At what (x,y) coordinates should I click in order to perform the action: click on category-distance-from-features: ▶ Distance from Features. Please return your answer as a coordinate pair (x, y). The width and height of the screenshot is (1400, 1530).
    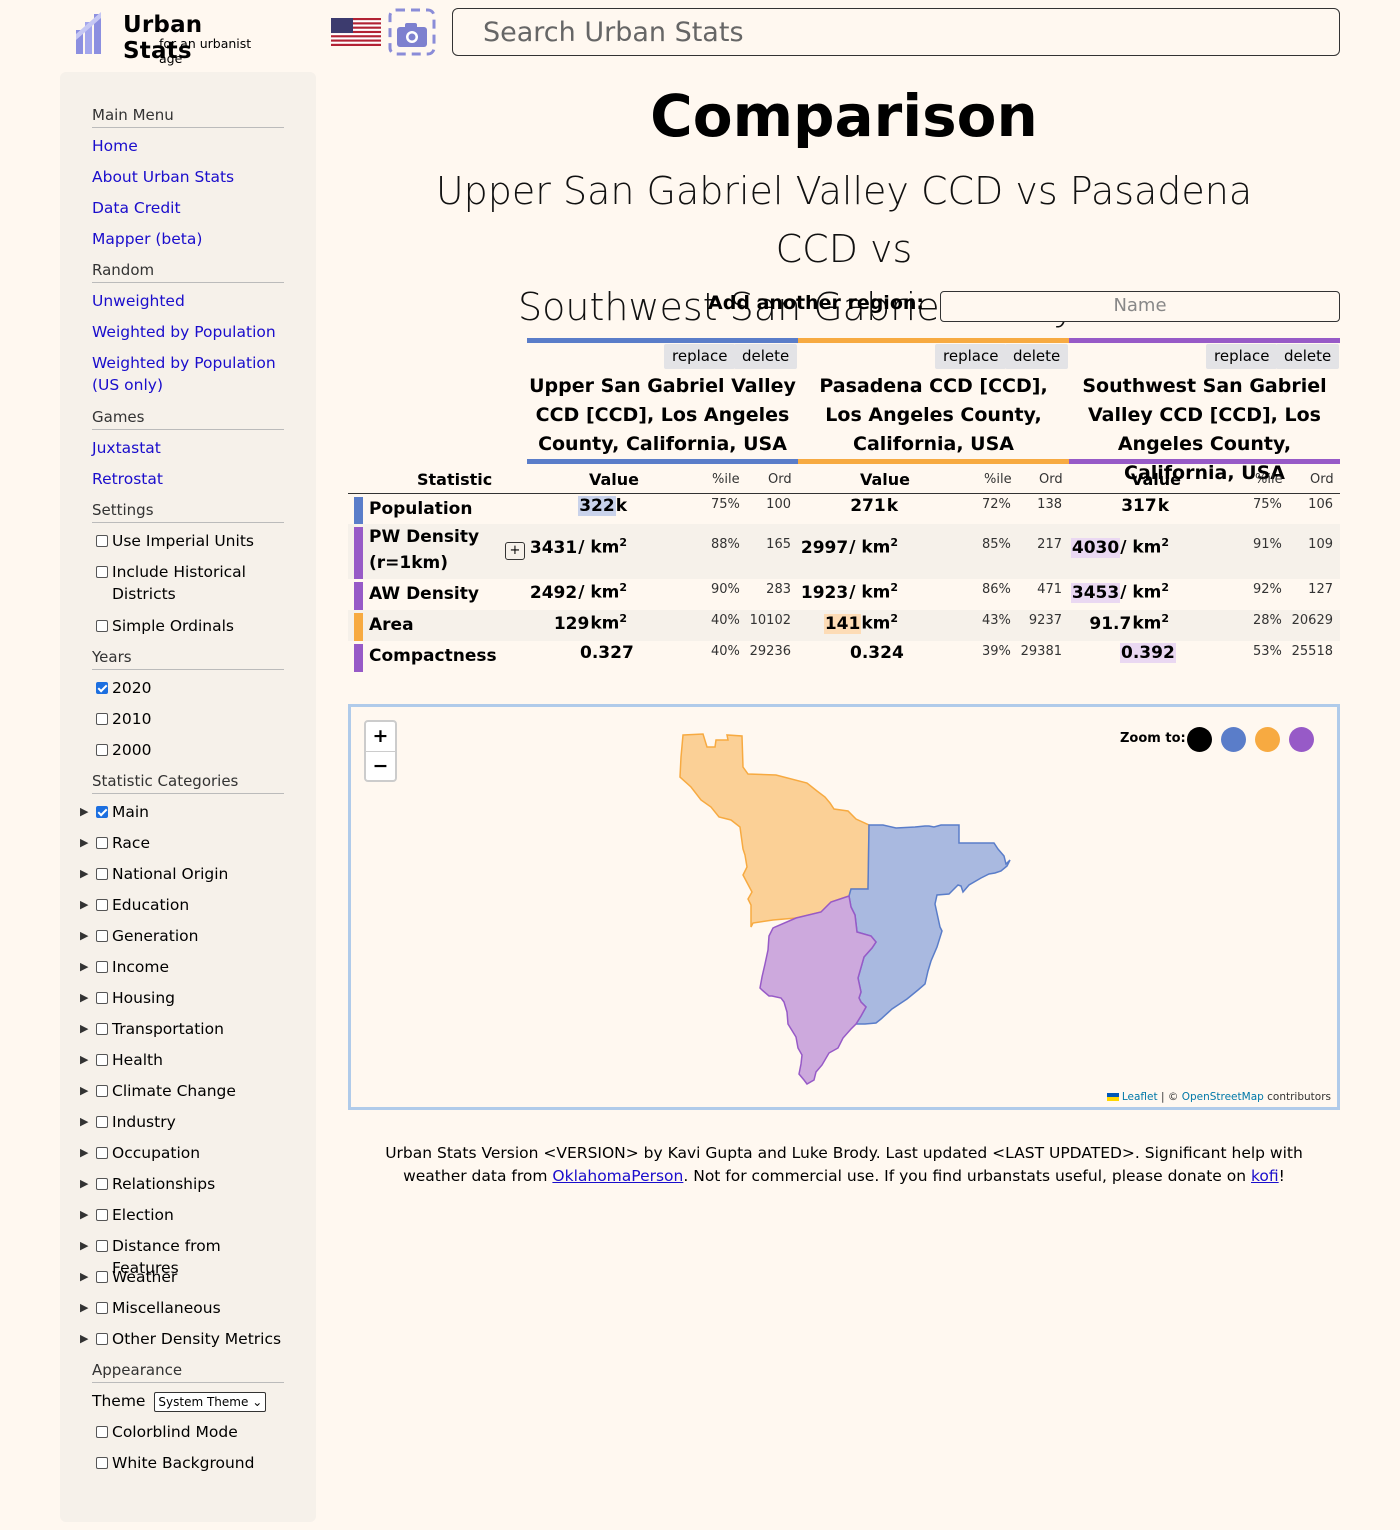
    Looking at the image, I should click on (150, 1257).